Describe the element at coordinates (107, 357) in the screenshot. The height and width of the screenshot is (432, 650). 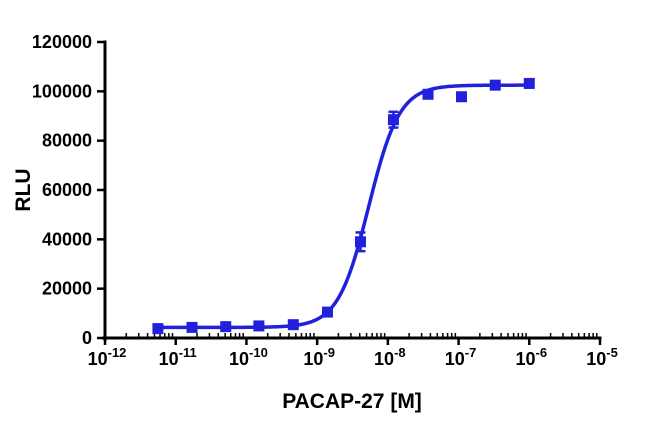
I see `x-tick-label: 10⁻¹²` at that location.